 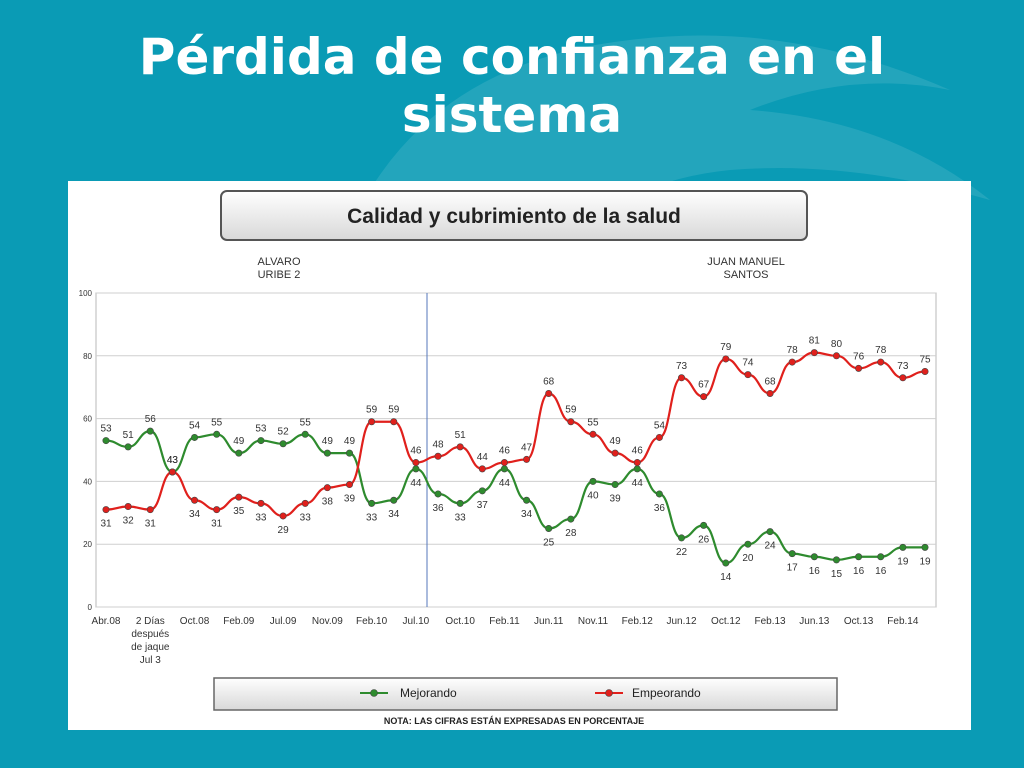 I want to click on data-label-empeorando: 78, so click(x=881, y=350).